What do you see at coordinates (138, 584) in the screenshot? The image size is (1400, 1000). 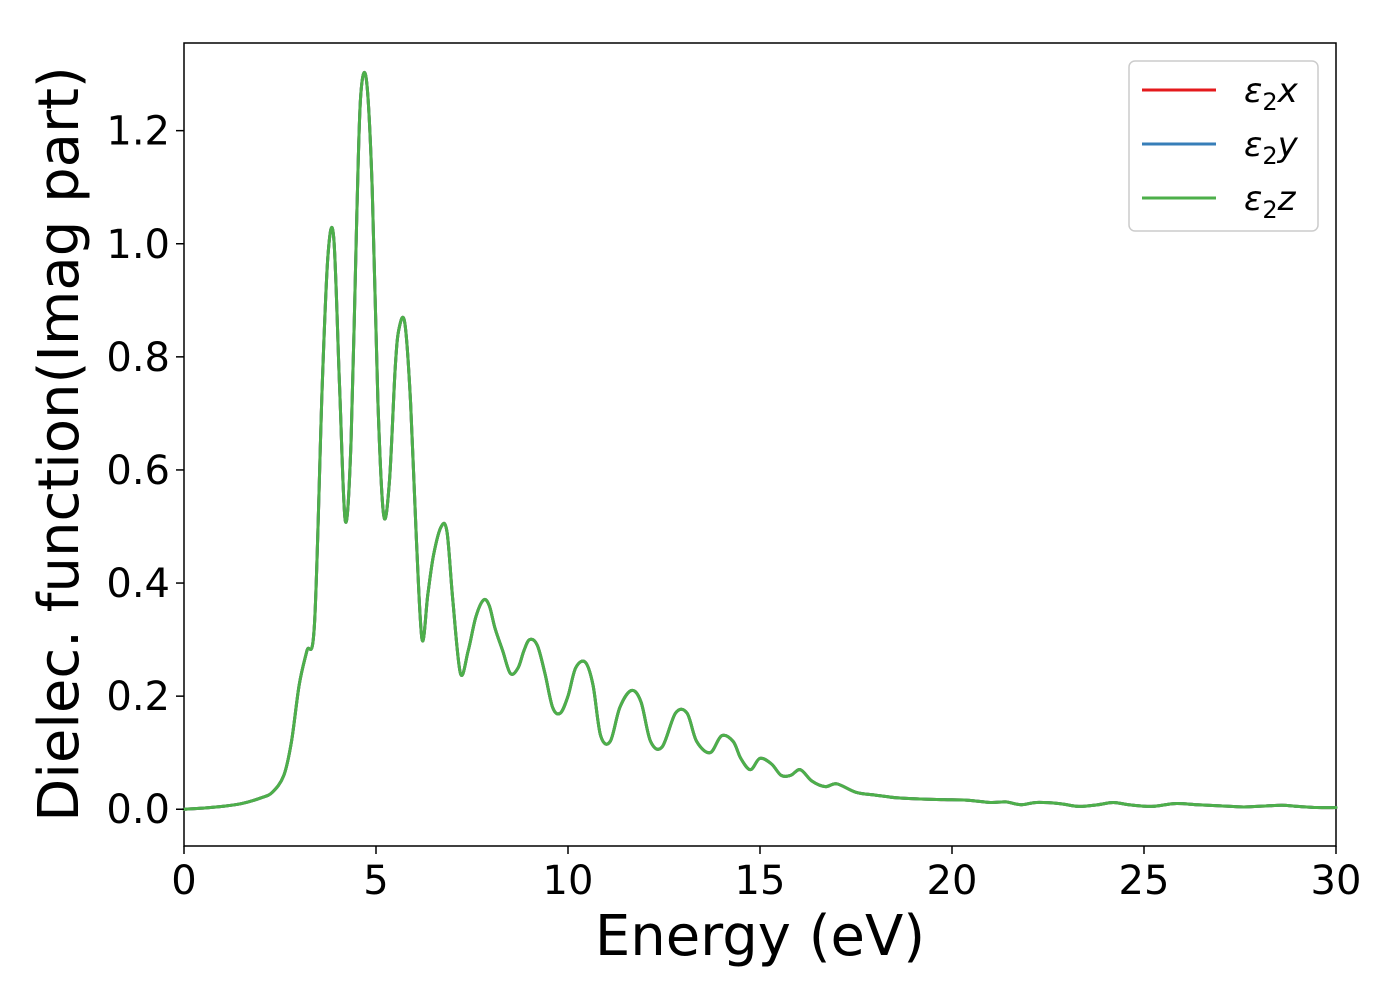 I see `y-tick-label: 0.4` at bounding box center [138, 584].